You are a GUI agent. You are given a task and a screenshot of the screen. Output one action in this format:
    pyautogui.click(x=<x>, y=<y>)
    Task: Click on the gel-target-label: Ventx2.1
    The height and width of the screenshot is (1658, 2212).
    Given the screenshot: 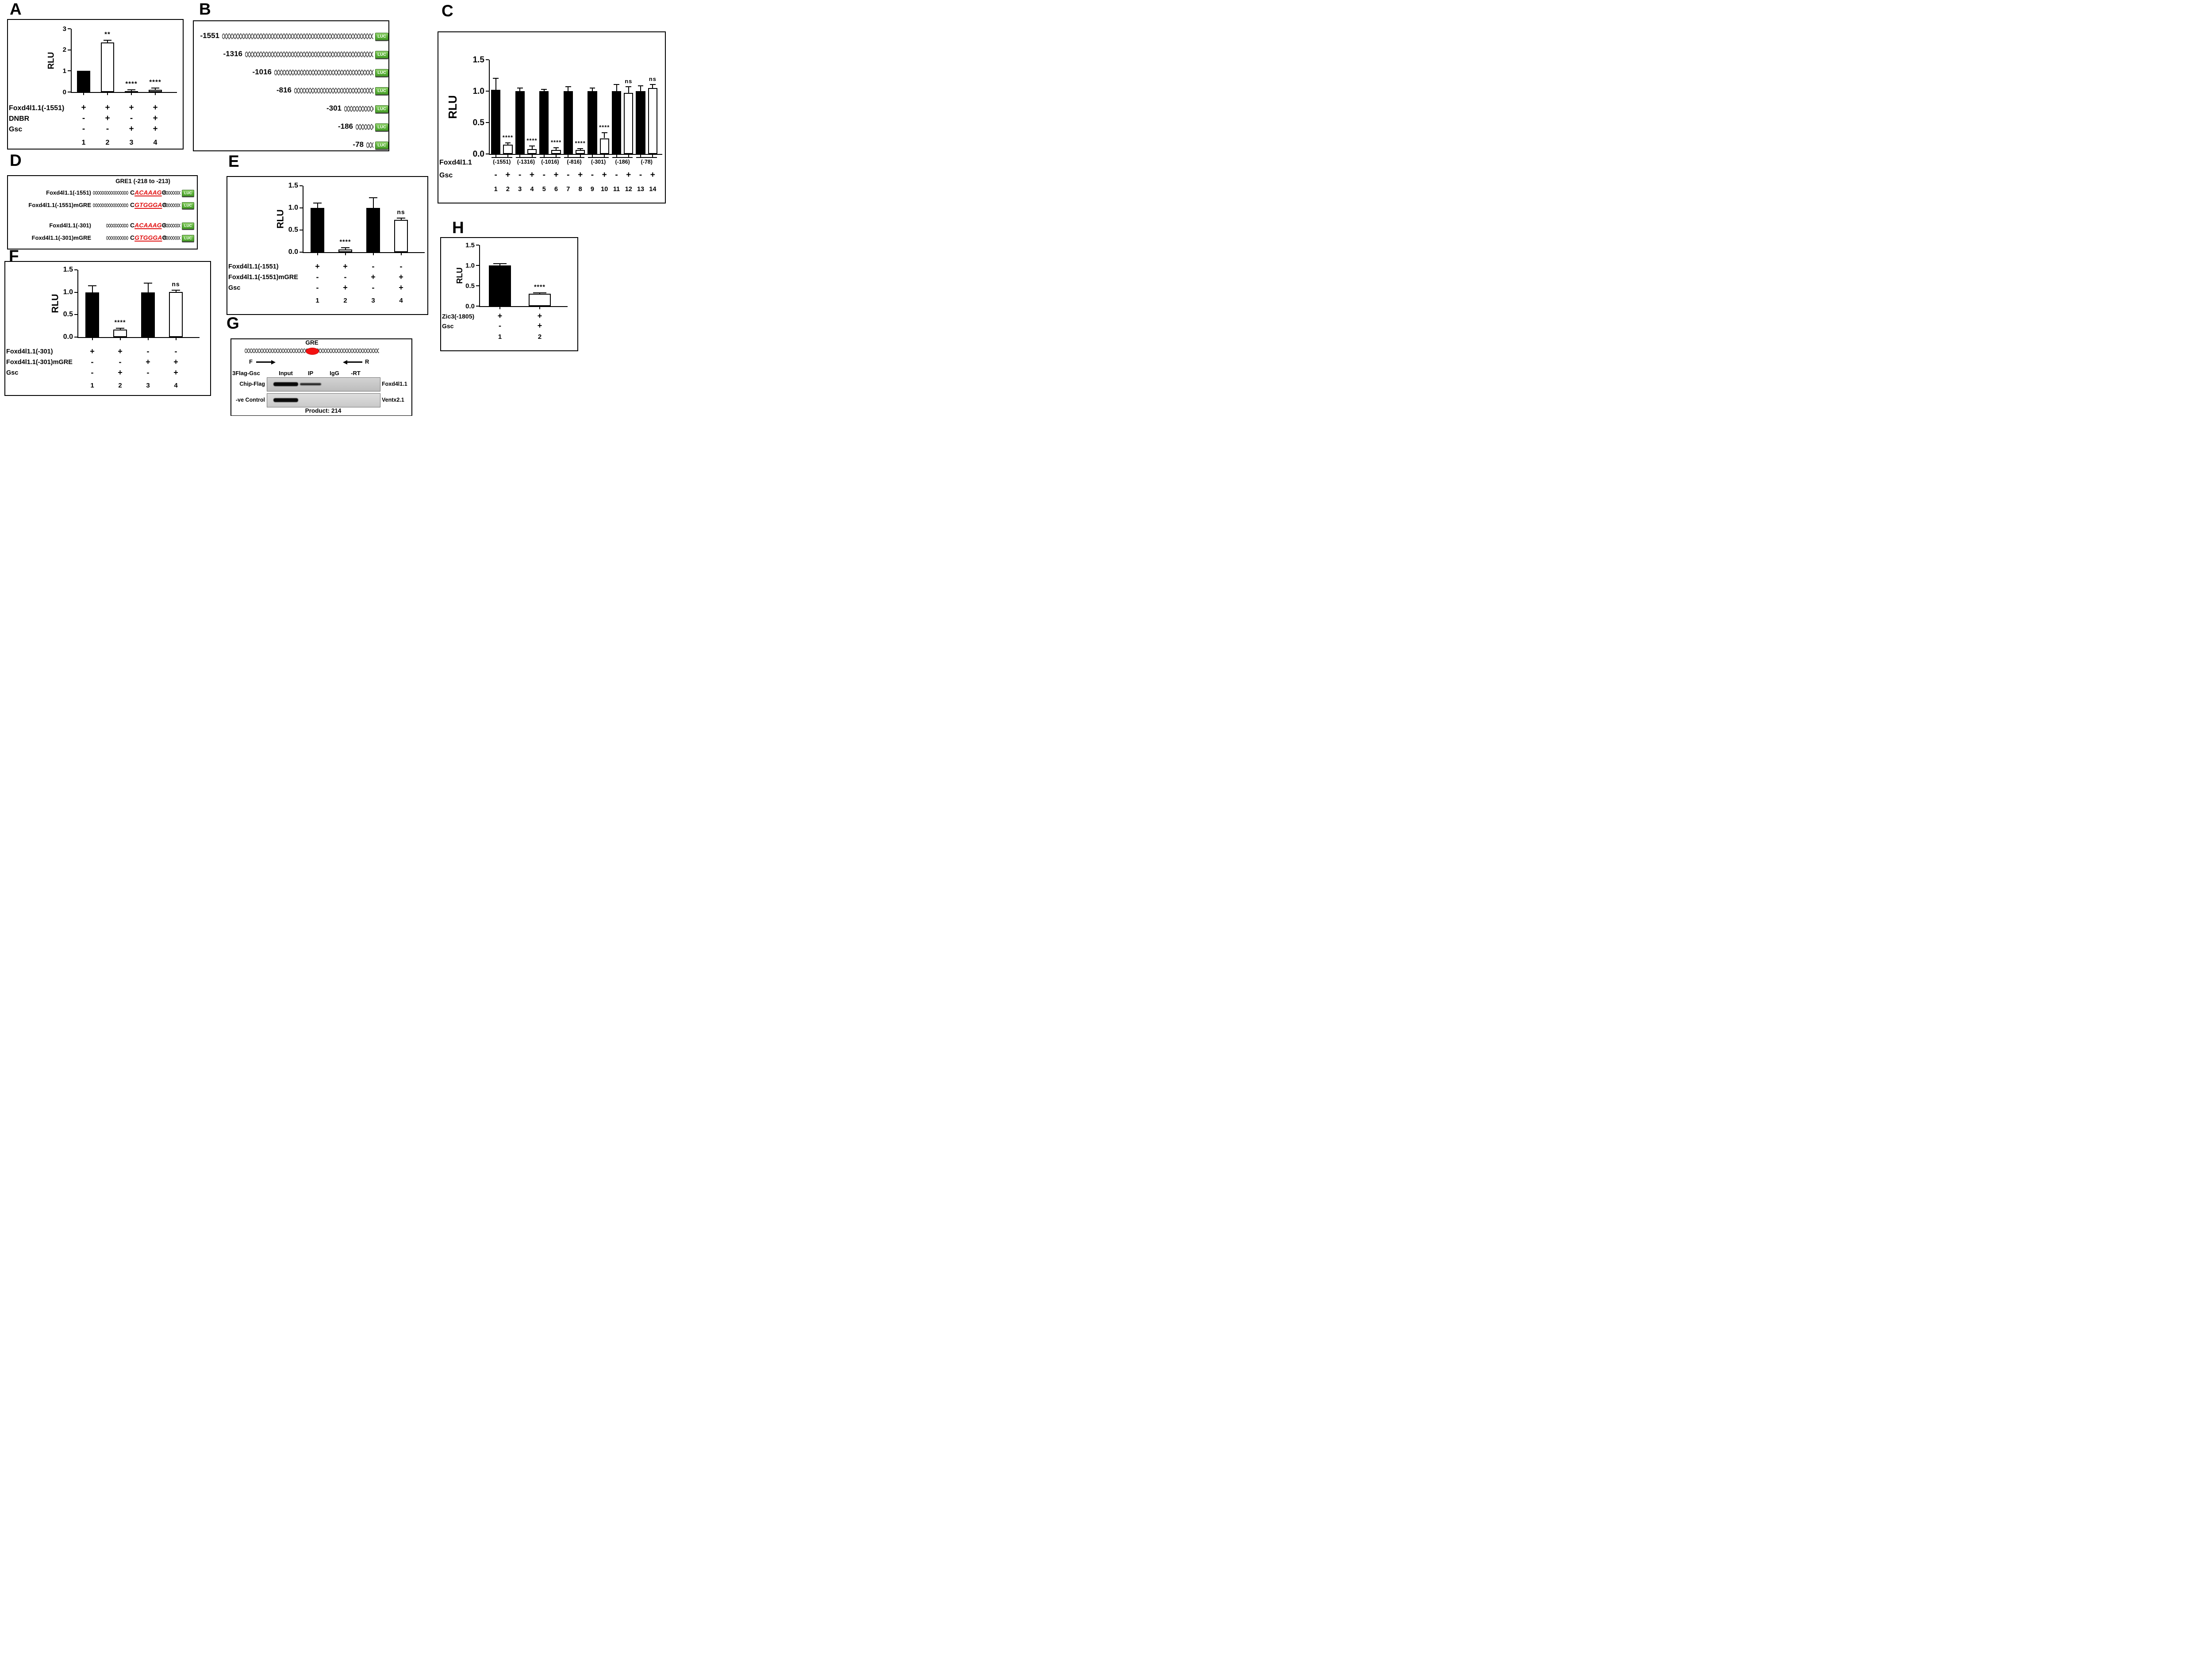 What is the action you would take?
    pyautogui.click(x=393, y=400)
    